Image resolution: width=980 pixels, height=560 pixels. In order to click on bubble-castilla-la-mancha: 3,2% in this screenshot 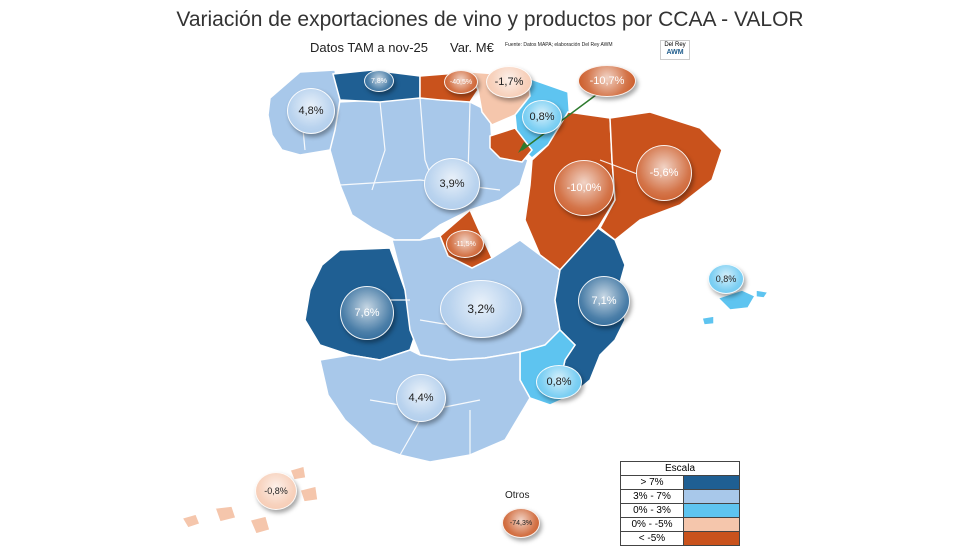, I will do `click(481, 309)`.